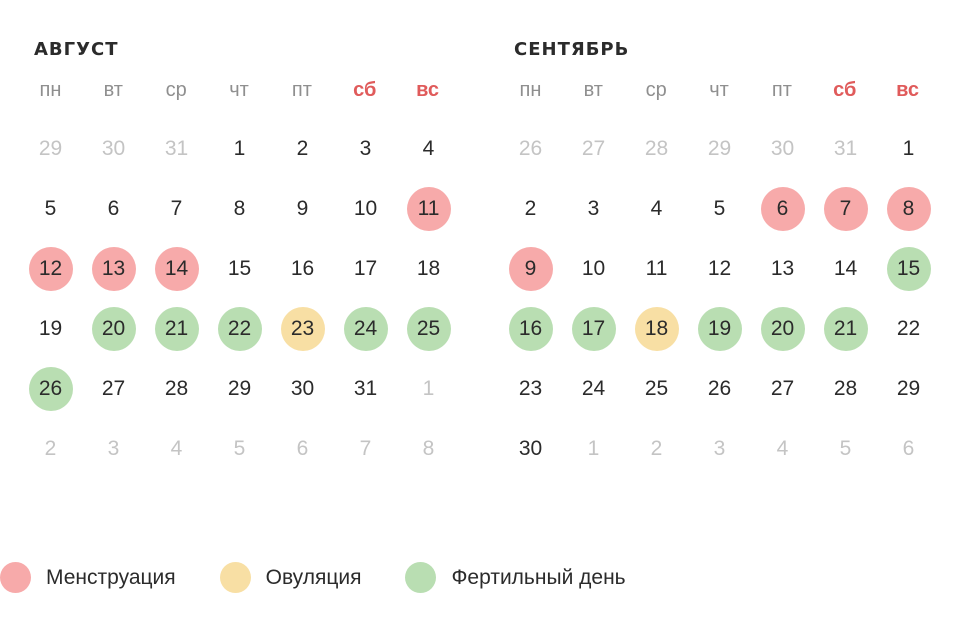 This screenshot has height=619, width=960. I want to click on day-number-other: 29, so click(719, 148).